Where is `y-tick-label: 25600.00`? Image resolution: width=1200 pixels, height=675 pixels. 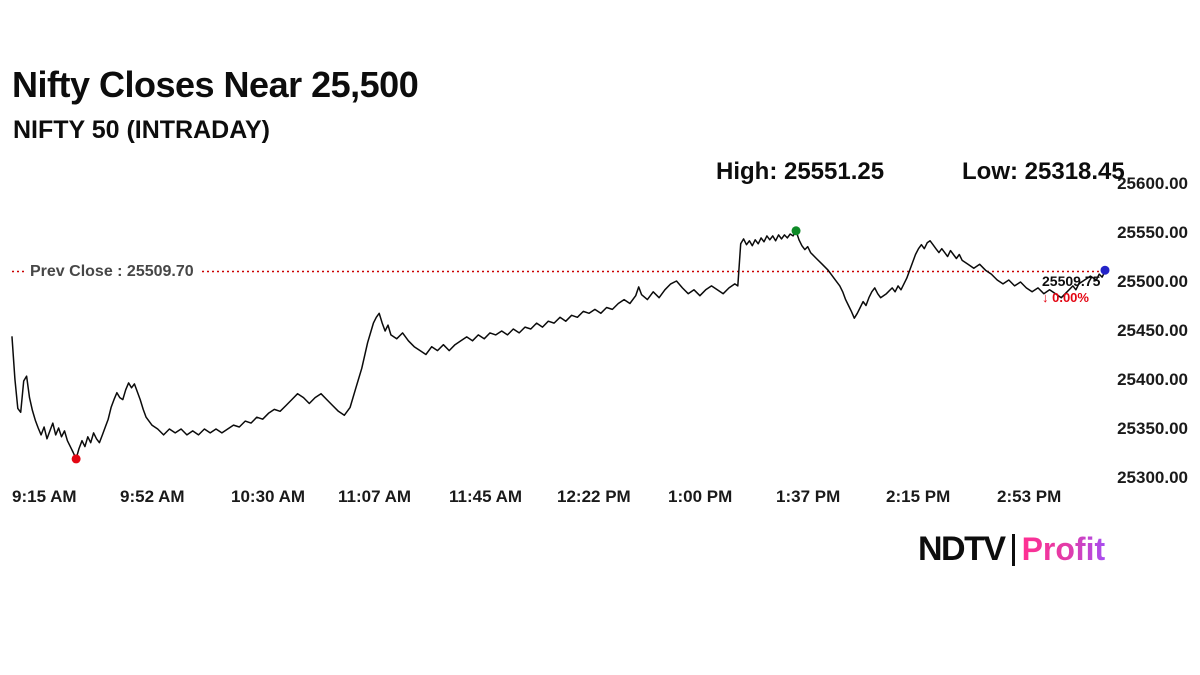 y-tick-label: 25600.00 is located at coordinates (1152, 183).